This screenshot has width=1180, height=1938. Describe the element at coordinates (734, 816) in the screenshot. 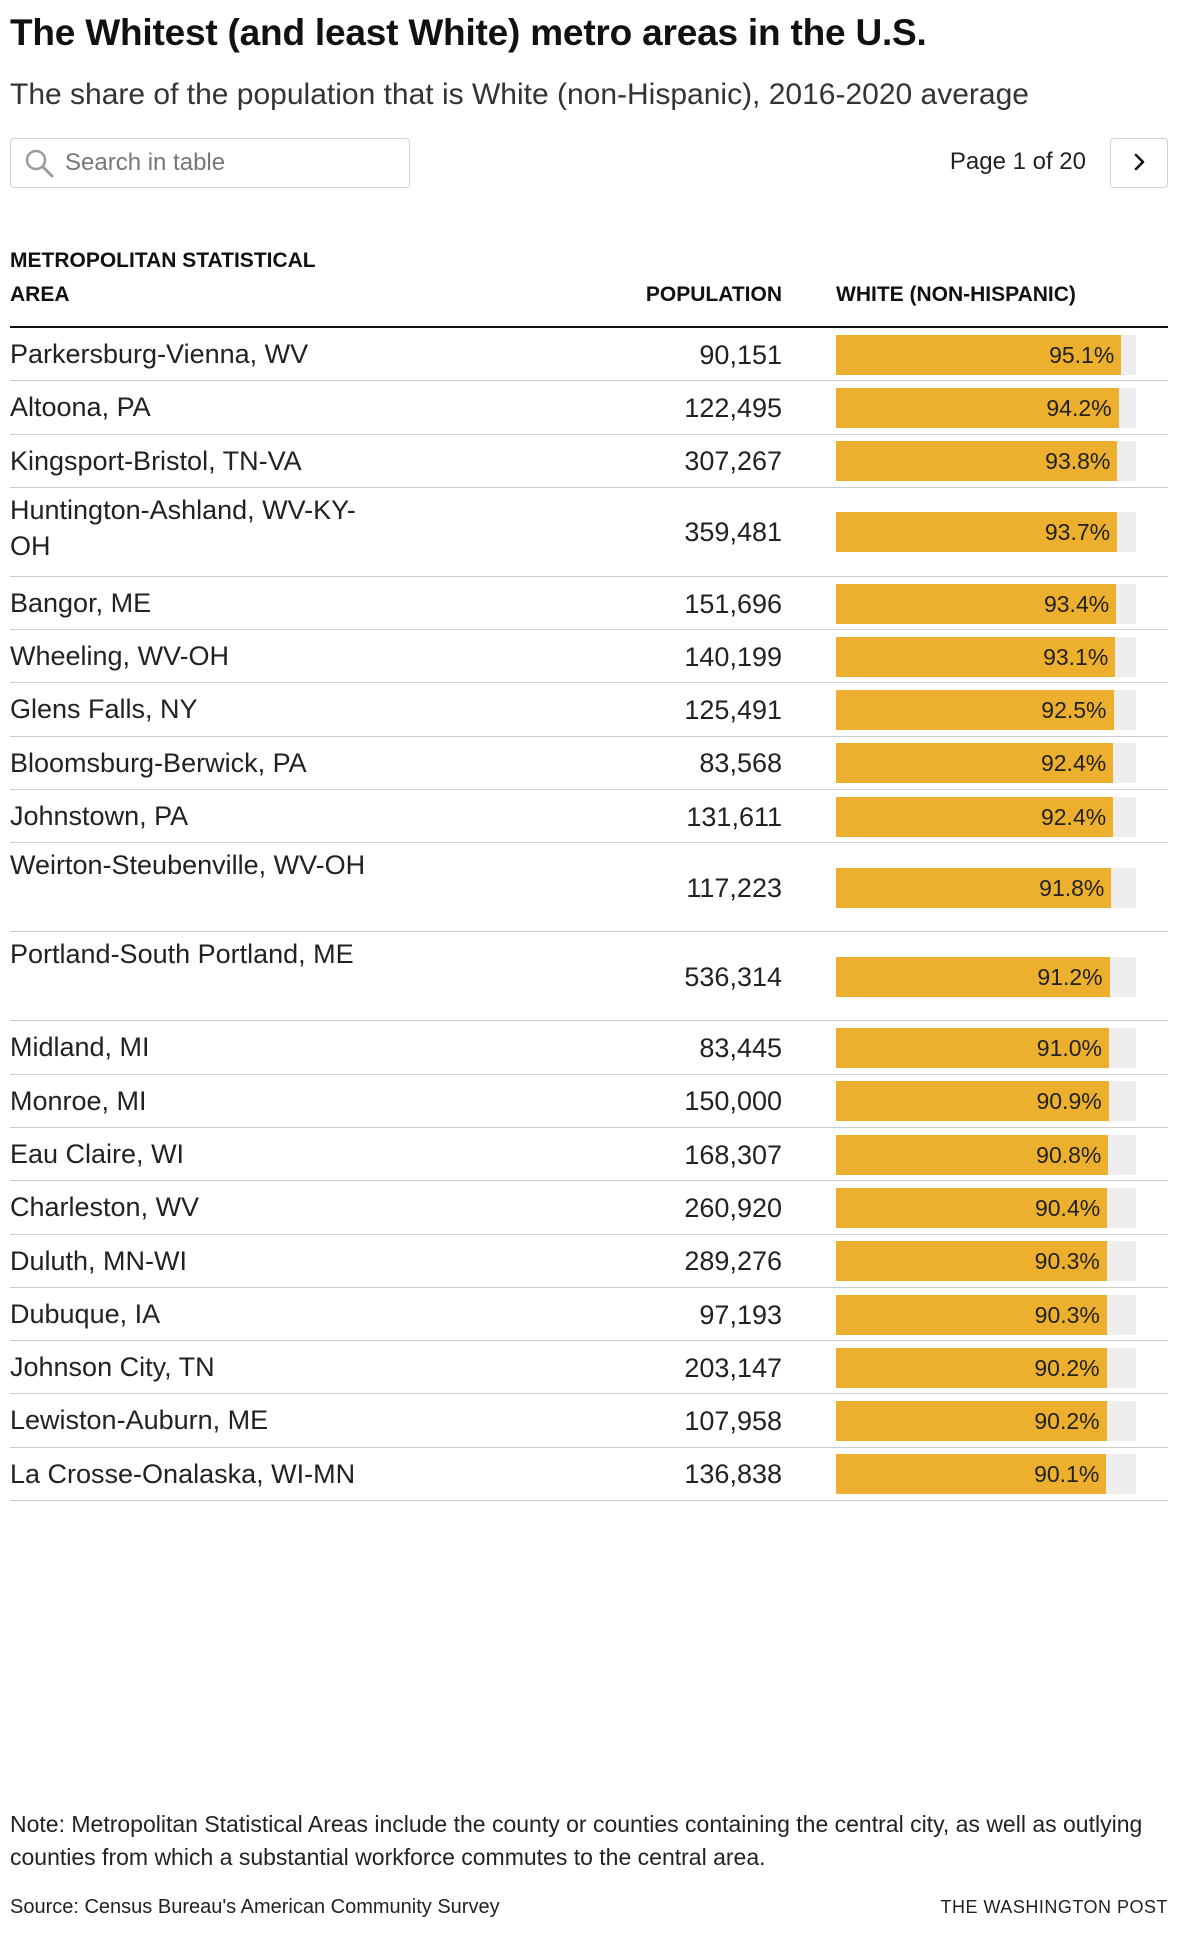

I see `cell-population: 131,611` at that location.